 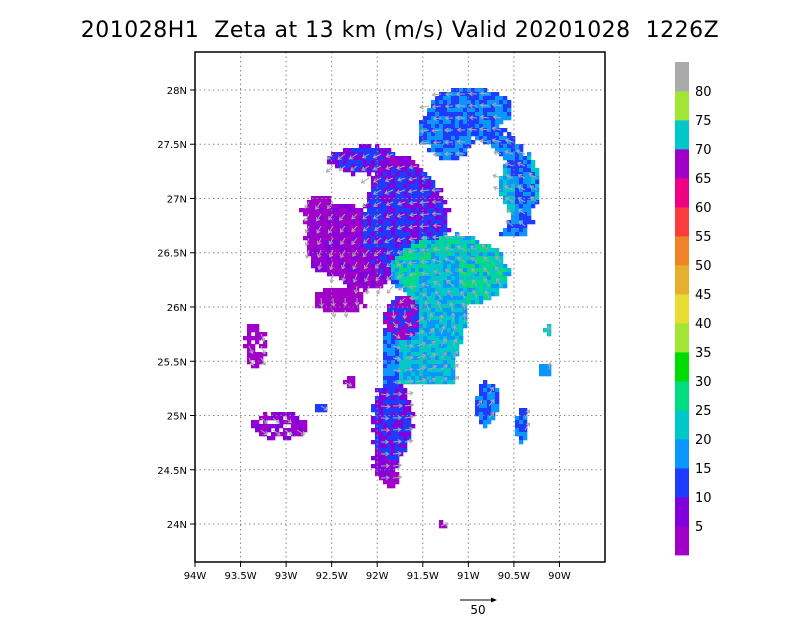 What do you see at coordinates (177, 417) in the screenshot?
I see `lat-tick-label: 25N` at bounding box center [177, 417].